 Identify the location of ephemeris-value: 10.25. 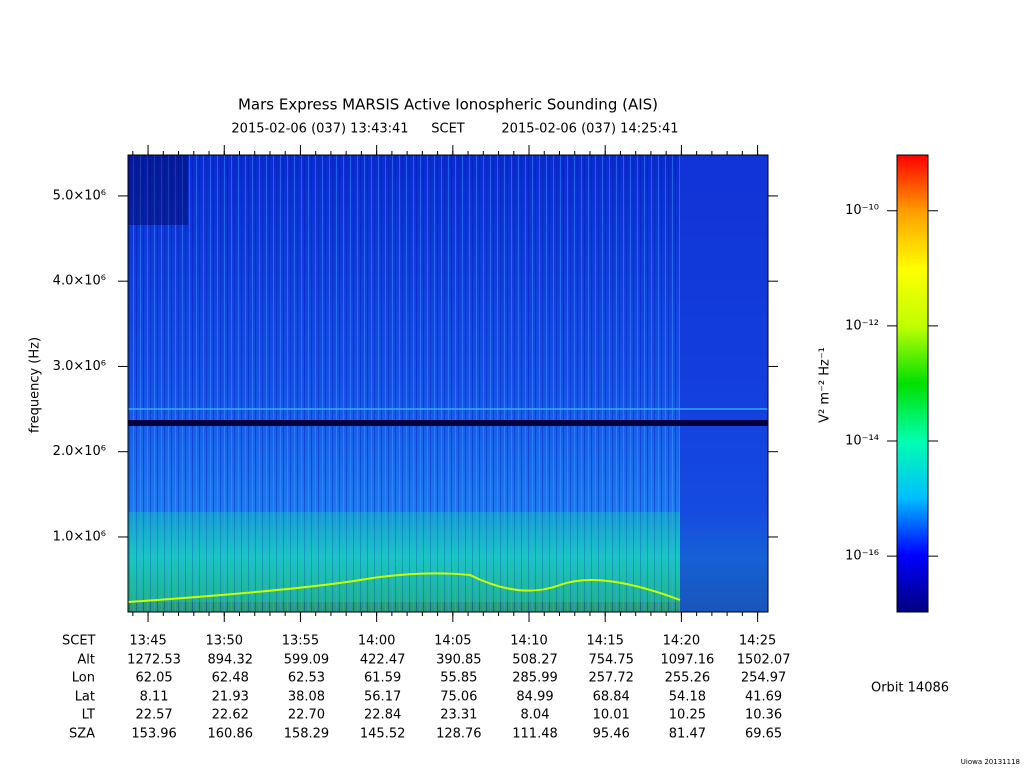
(687, 715).